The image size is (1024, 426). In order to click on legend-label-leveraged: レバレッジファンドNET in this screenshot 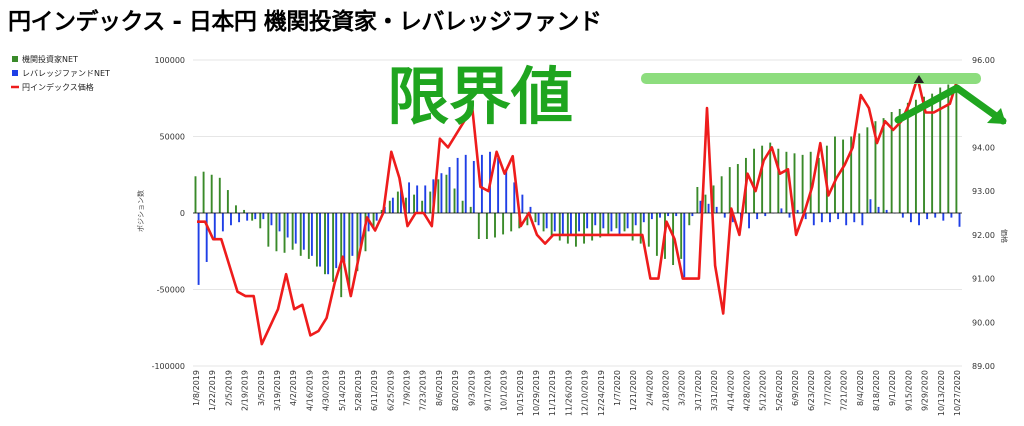, I will do `click(66, 73)`.